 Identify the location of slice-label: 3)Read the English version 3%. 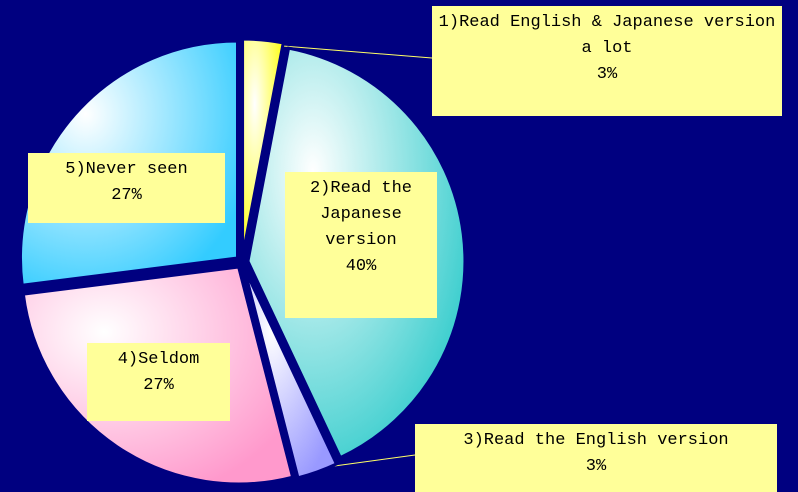
(596, 458).